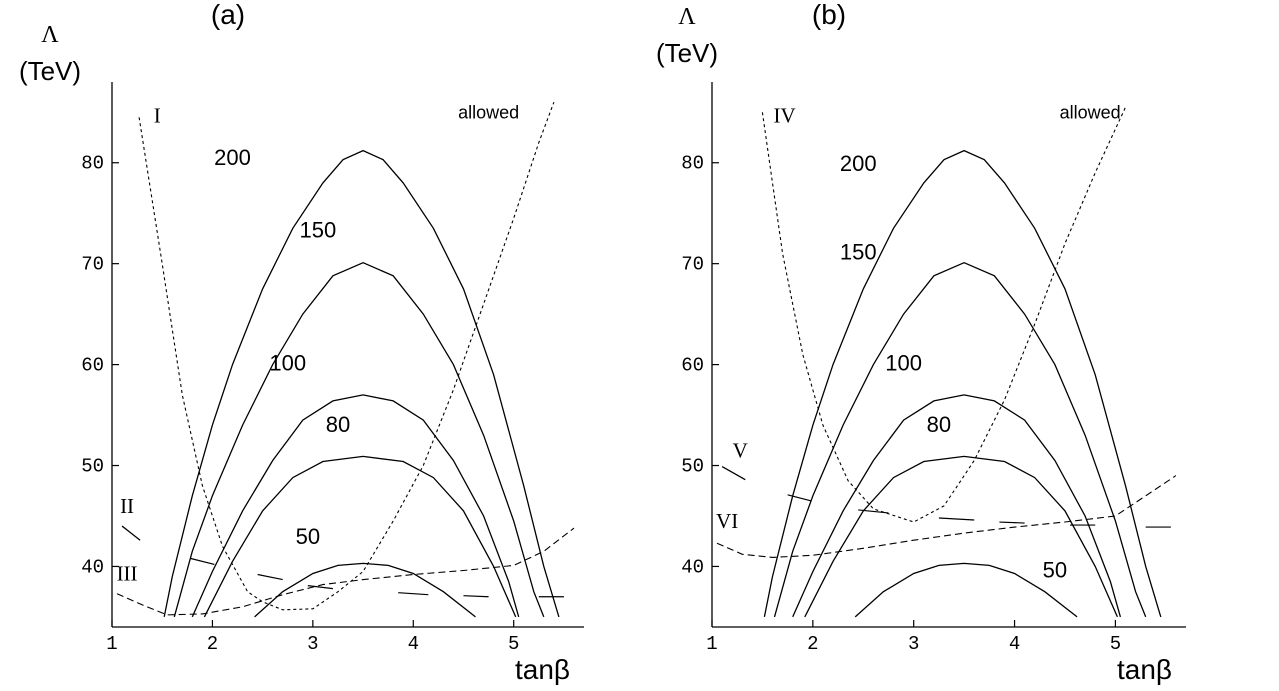 This screenshot has height=691, width=1279. Describe the element at coordinates (785, 115) in the screenshot. I see `region-label-iv: IV` at that location.